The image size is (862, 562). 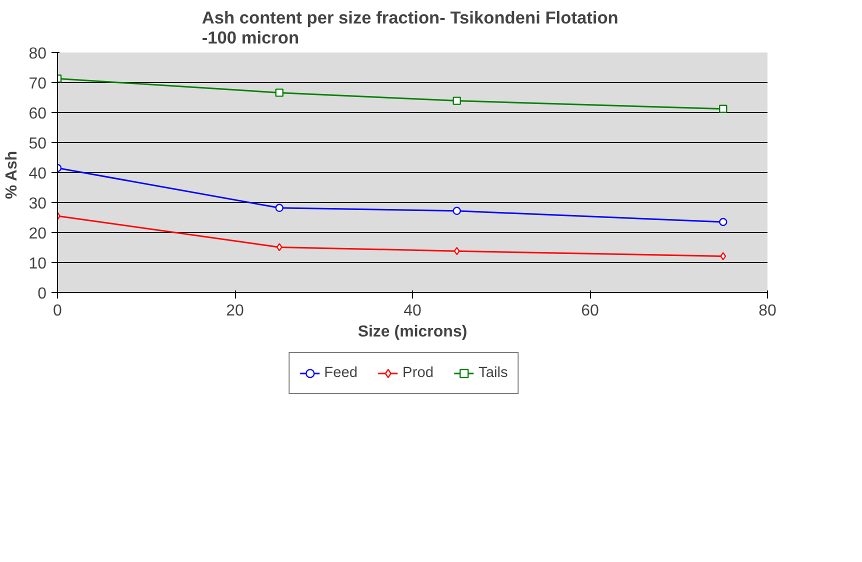 What do you see at coordinates (493, 373) in the screenshot?
I see `legend-label: Tails` at bounding box center [493, 373].